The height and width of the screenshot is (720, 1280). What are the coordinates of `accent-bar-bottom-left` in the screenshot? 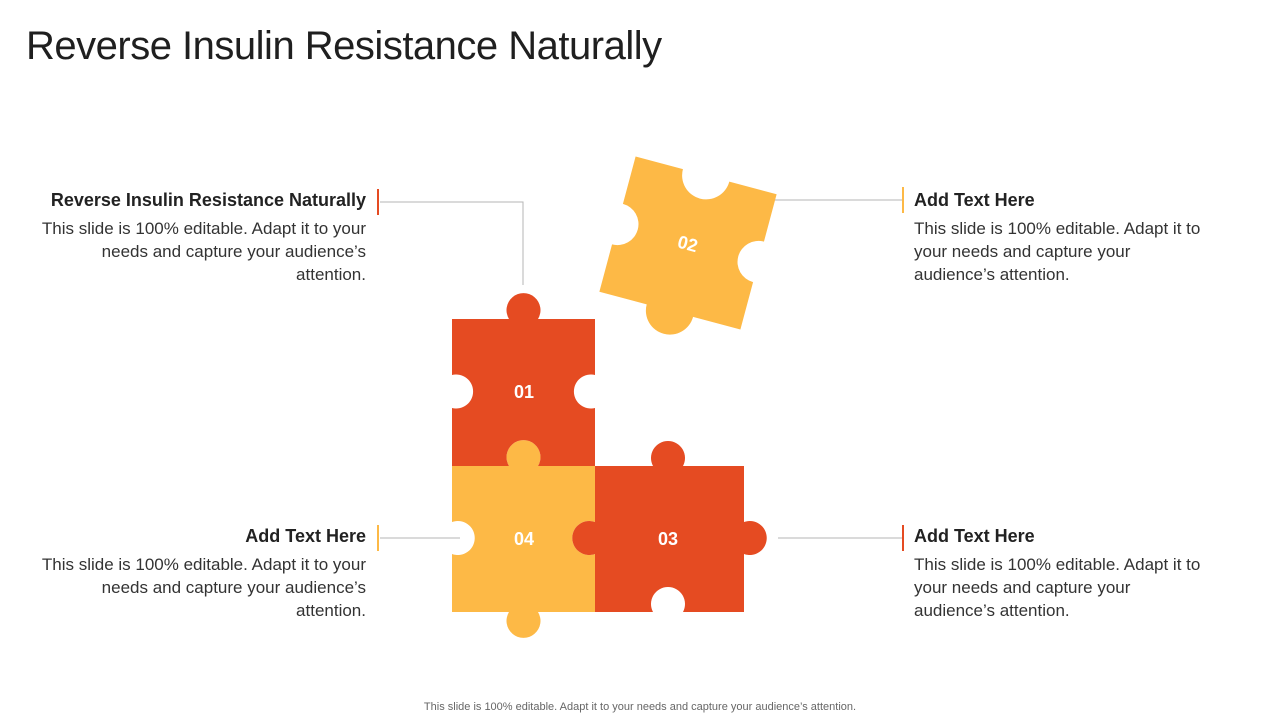 It's located at (378, 538).